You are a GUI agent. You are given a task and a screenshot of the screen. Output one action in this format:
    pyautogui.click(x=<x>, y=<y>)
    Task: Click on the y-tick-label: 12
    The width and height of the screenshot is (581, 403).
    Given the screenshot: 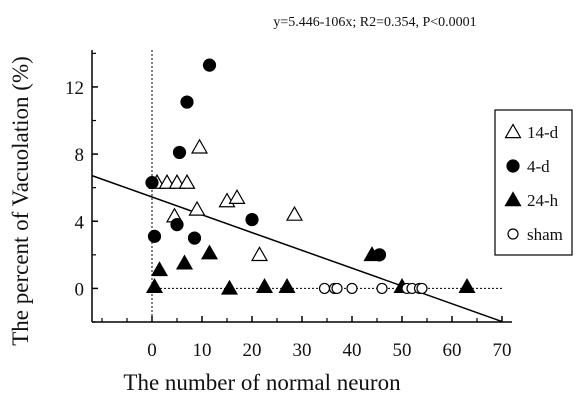 What is the action you would take?
    pyautogui.click(x=74, y=88)
    